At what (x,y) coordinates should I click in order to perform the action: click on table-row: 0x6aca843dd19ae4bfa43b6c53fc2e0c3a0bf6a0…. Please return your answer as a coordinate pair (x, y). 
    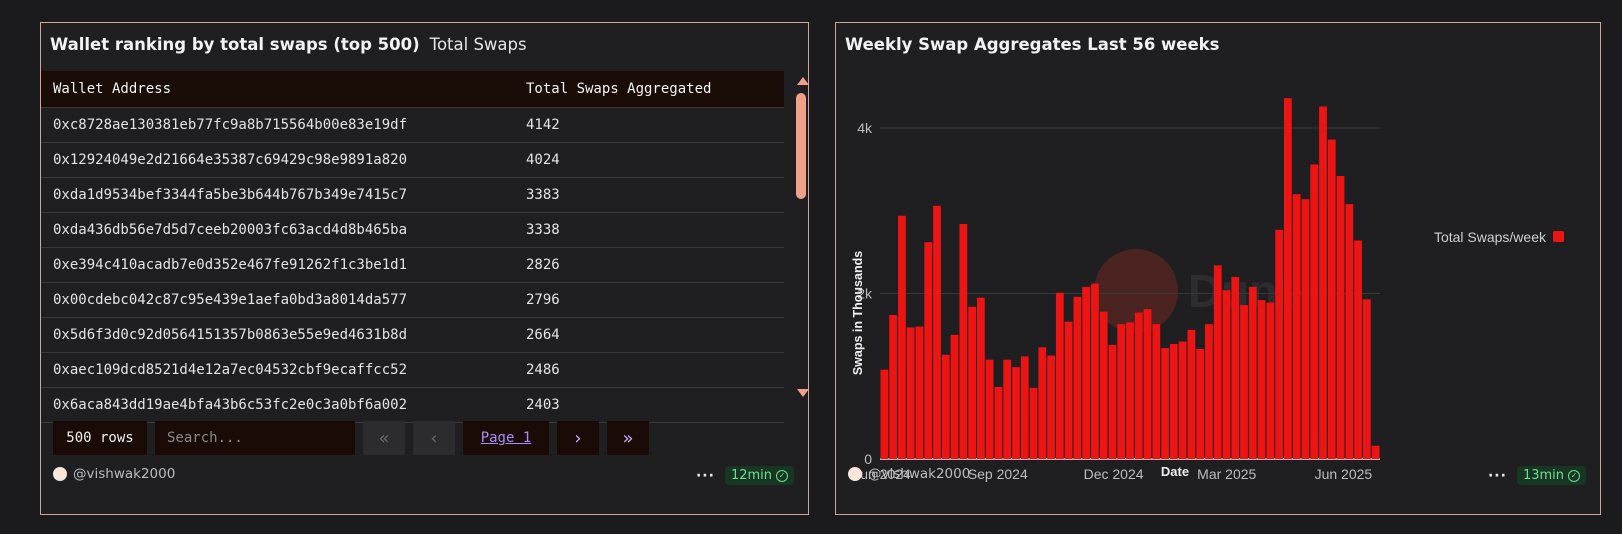
    Looking at the image, I should click on (412, 405).